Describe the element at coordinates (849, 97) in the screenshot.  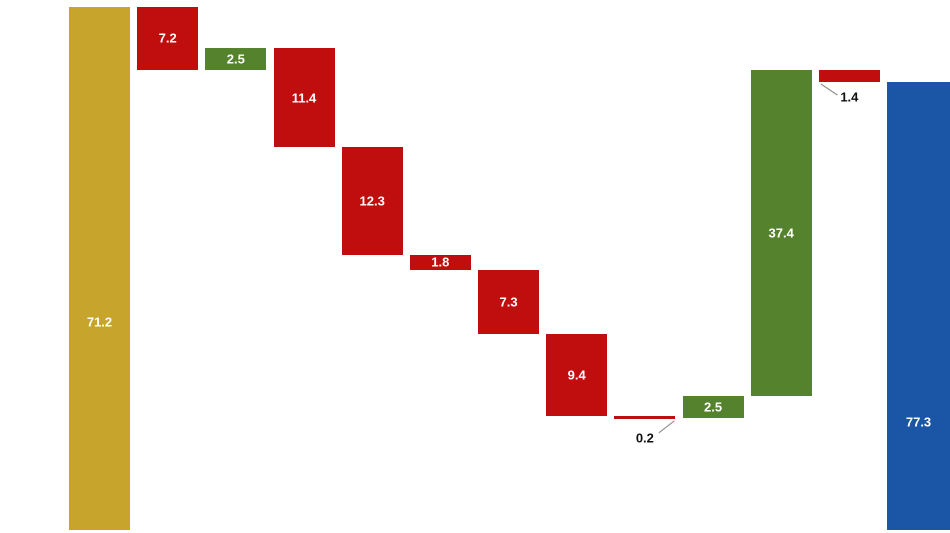
I see `bar-value-label: 1.4` at that location.